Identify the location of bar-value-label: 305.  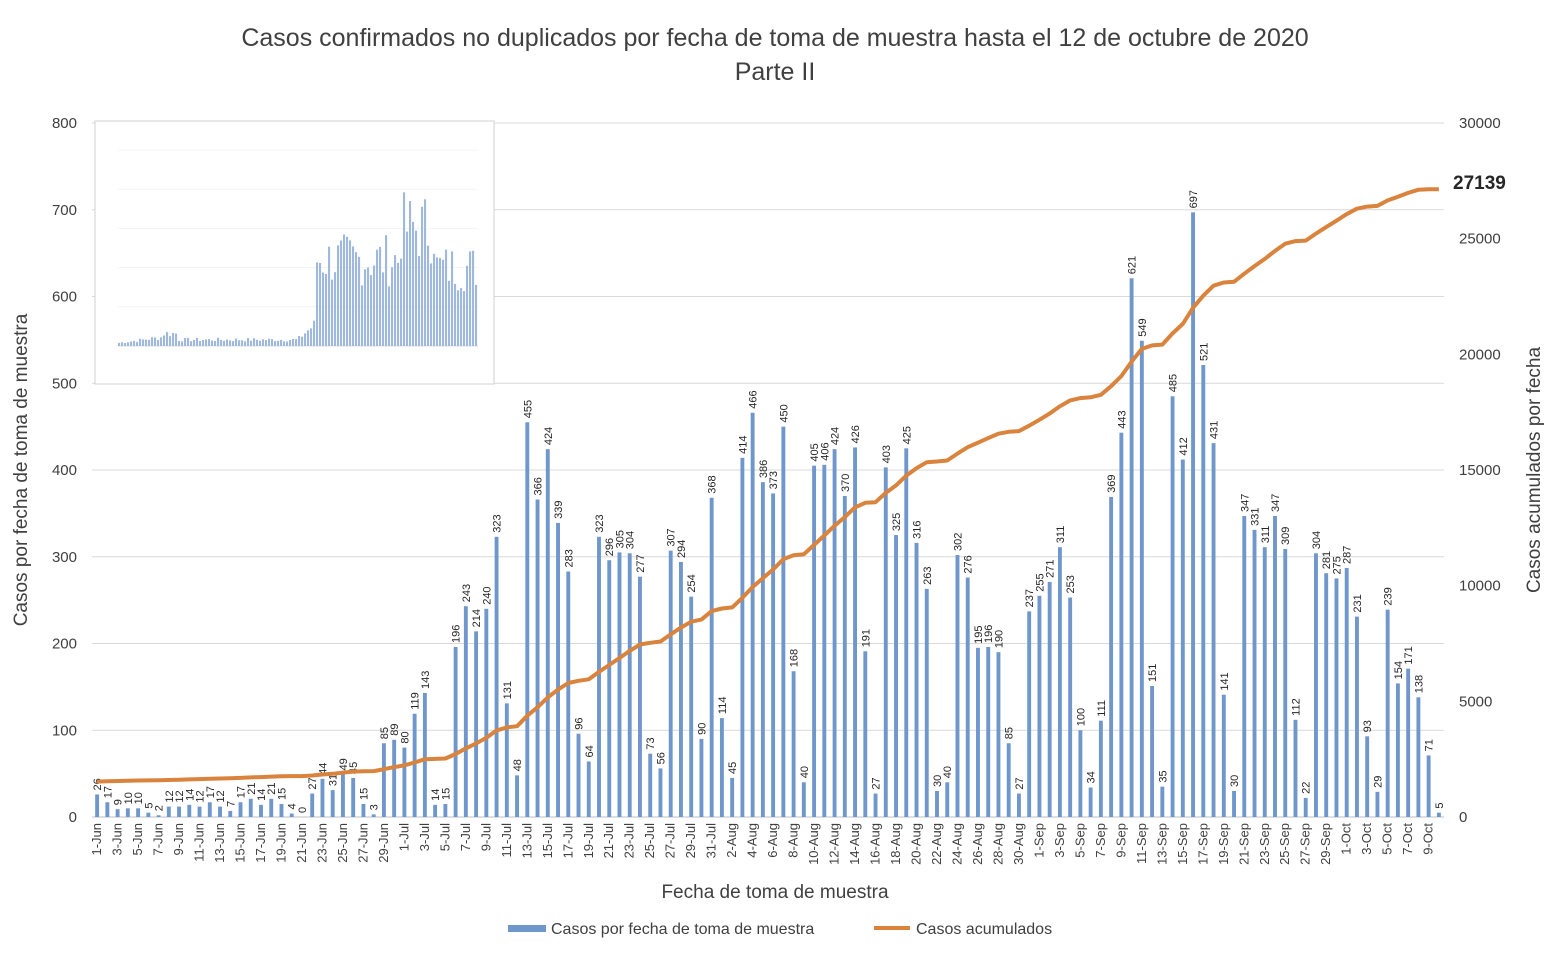
(620, 539).